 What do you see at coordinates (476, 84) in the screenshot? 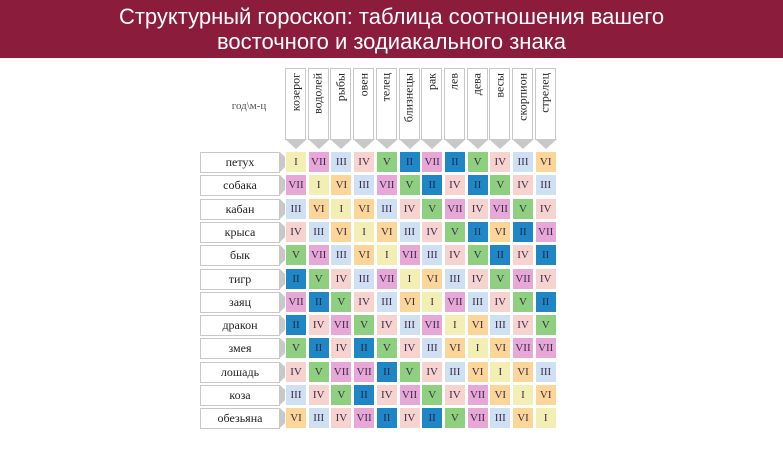
I see `column-header-label: дева` at bounding box center [476, 84].